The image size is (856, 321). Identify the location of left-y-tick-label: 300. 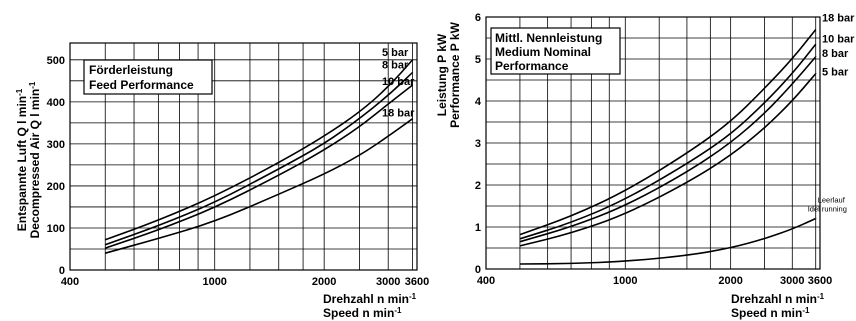
(56, 145).